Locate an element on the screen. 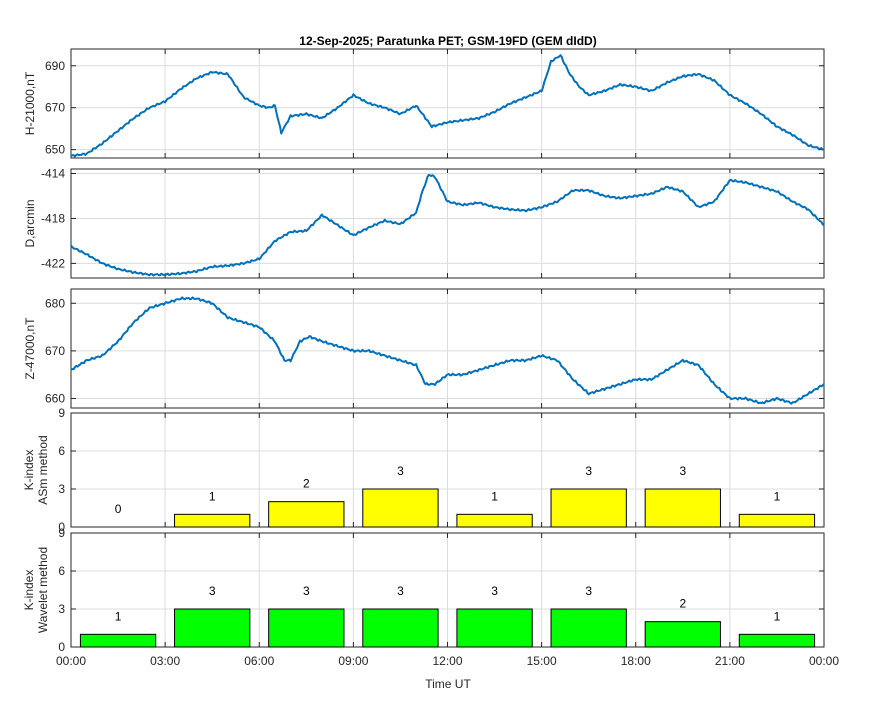 The width and height of the screenshot is (886, 709). bar-value-label: 0 is located at coordinates (118, 509).